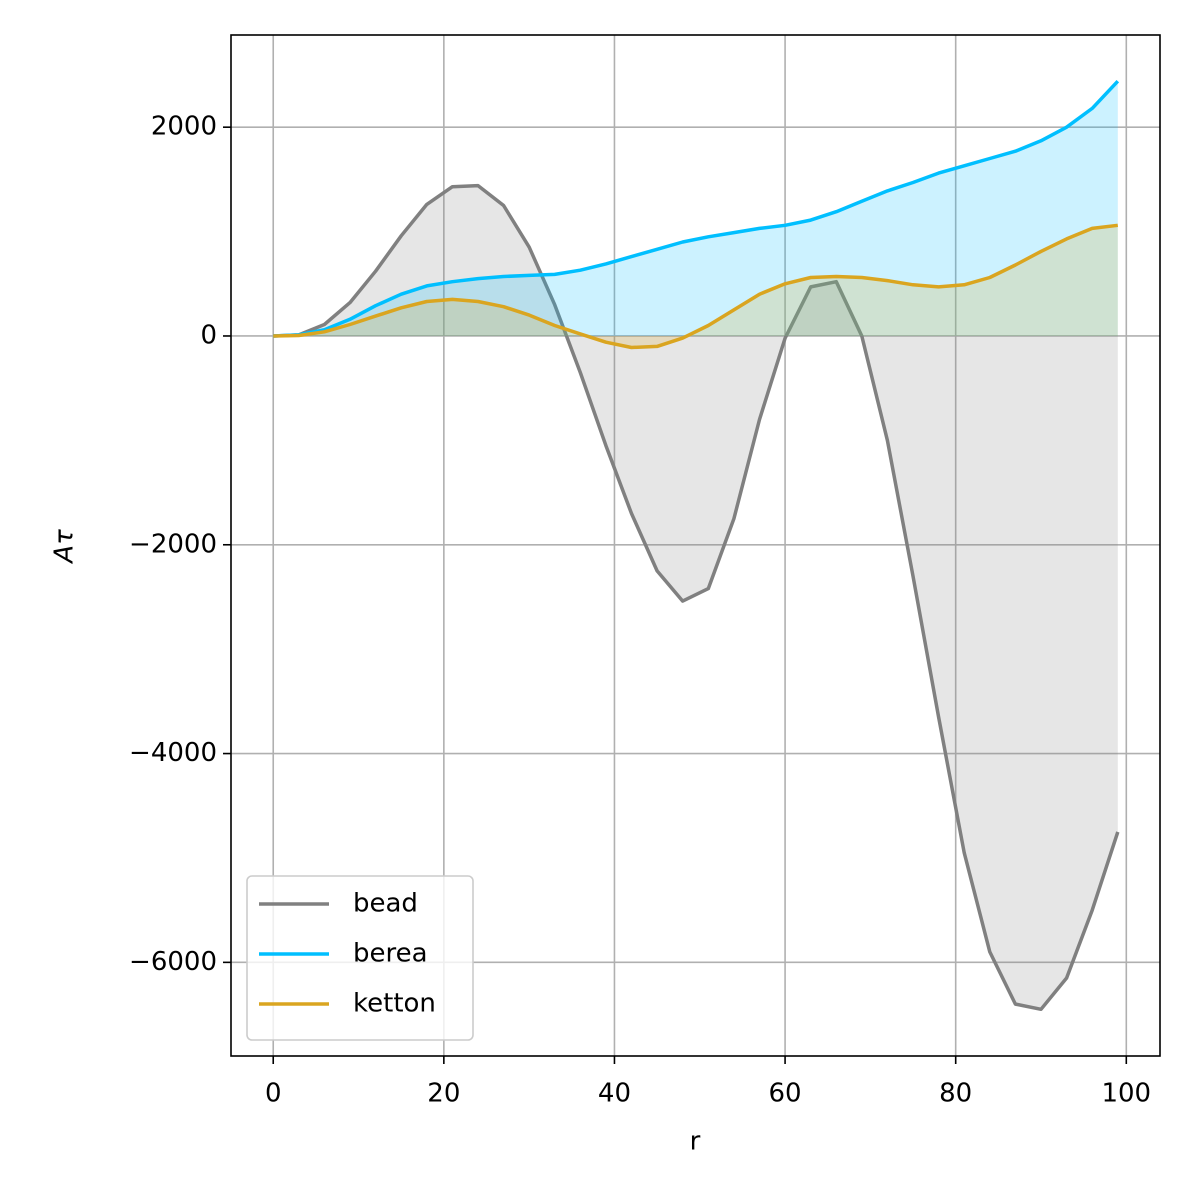  I want to click on area, so click(695, 286).